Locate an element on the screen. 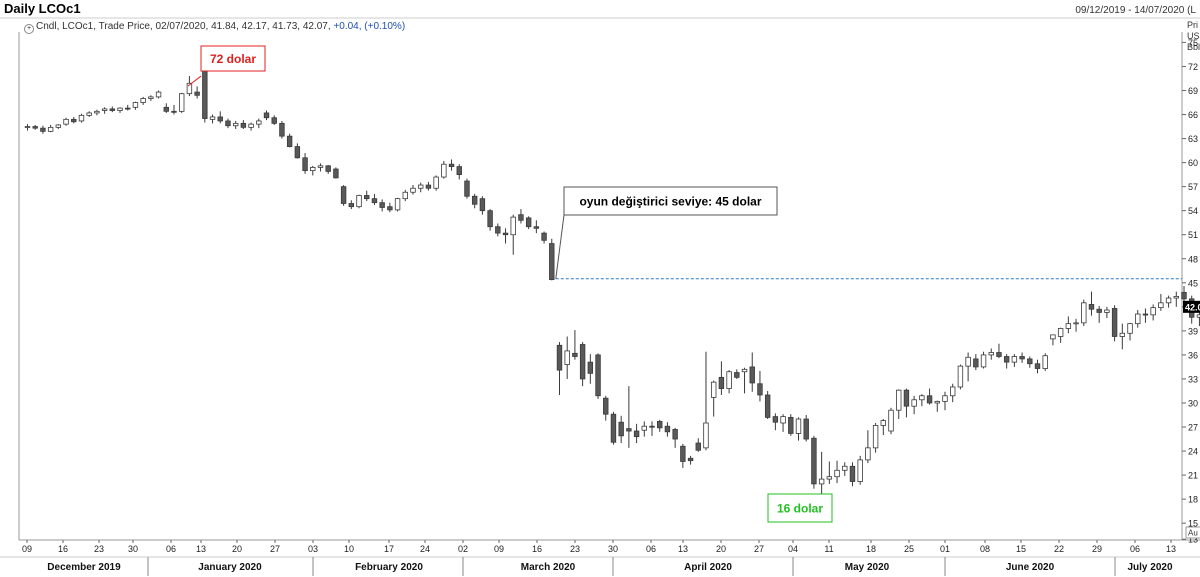 This screenshot has width=1200, height=577. x-tick-label: 02 is located at coordinates (463, 549).